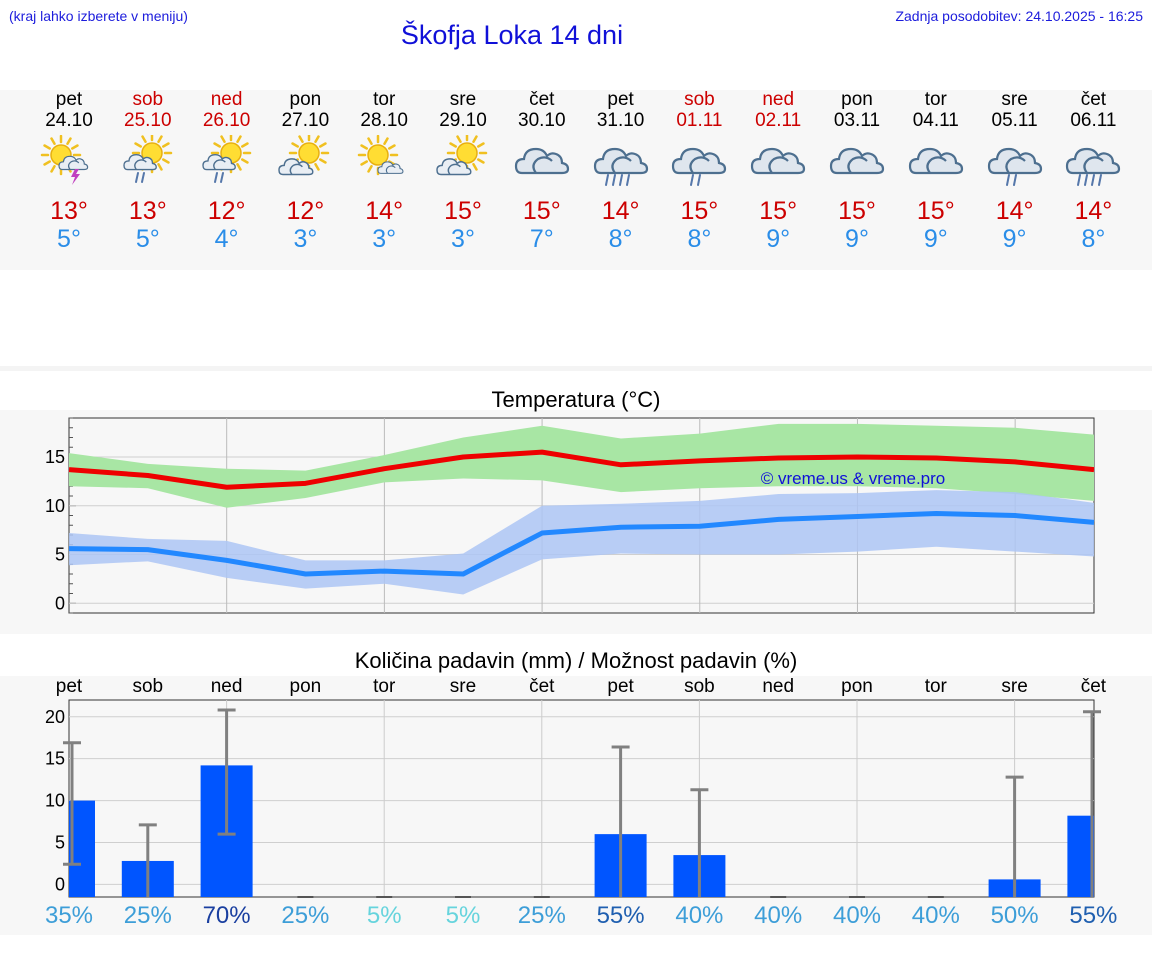  Describe the element at coordinates (384, 915) in the screenshot. I see `precip-probability: 5%` at that location.